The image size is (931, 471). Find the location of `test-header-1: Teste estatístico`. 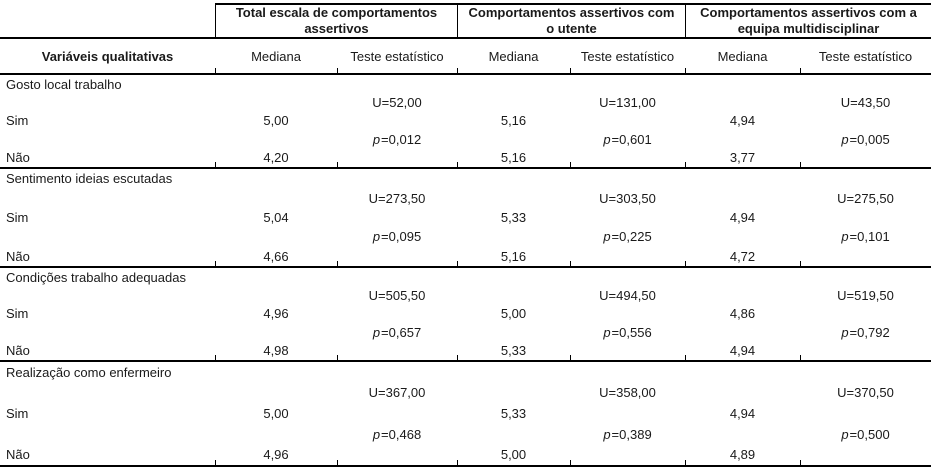

test-header-1: Teste estatístico is located at coordinates (397, 56).